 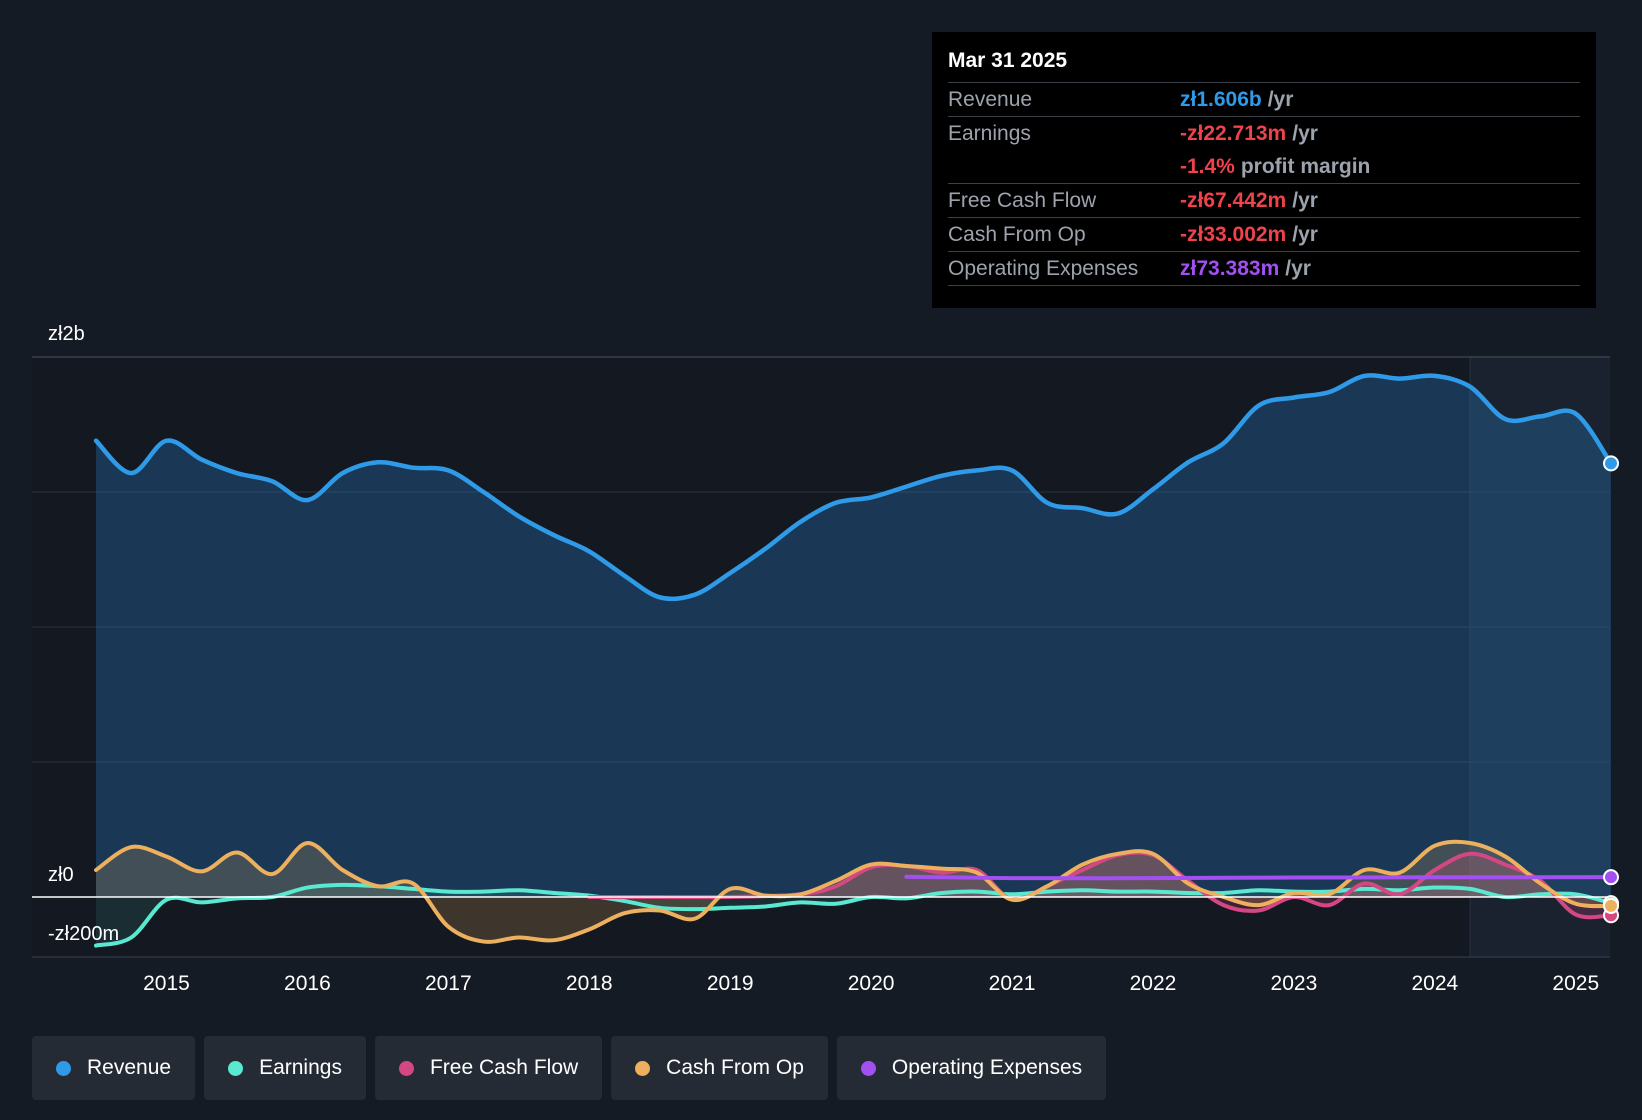 I want to click on x-tick-label: 2018, so click(x=589, y=983).